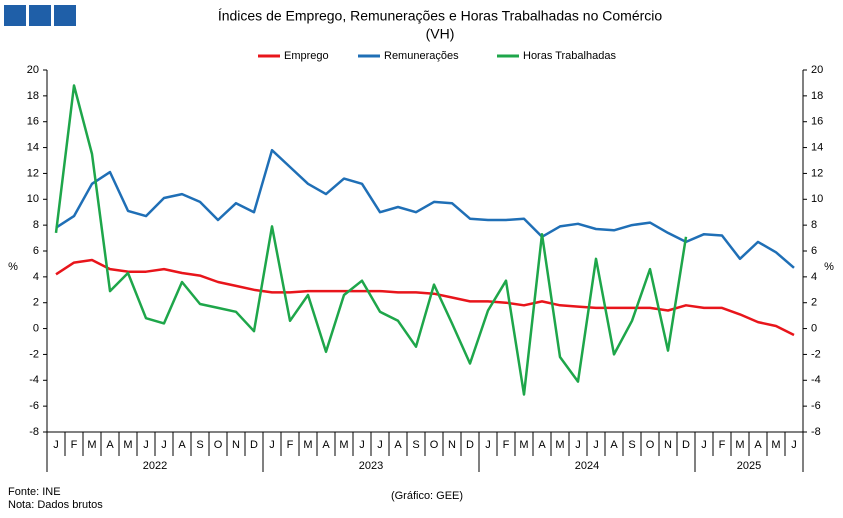 The width and height of the screenshot is (843, 518). I want to click on y2-tick-label: -8, so click(816, 432).